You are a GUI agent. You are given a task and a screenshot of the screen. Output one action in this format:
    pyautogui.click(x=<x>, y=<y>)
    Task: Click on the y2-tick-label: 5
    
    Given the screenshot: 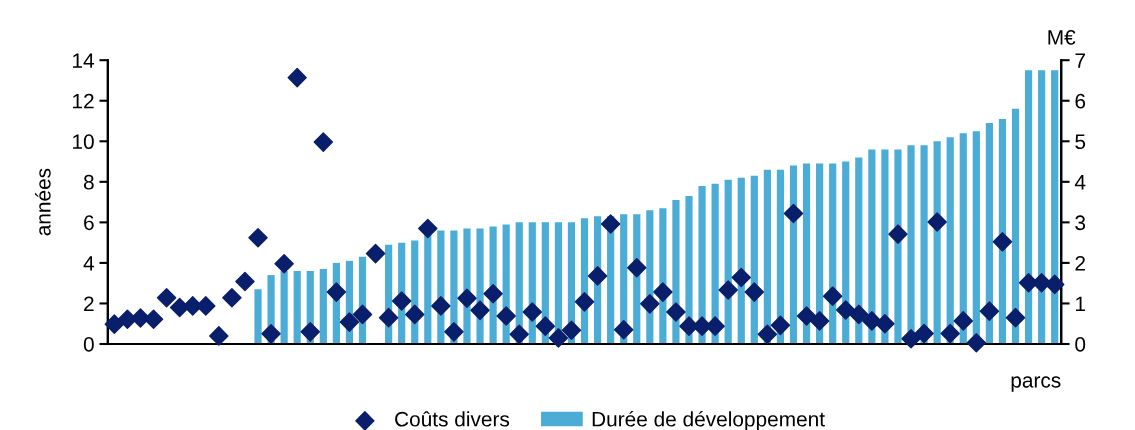 What is the action you would take?
    pyautogui.click(x=1080, y=142)
    